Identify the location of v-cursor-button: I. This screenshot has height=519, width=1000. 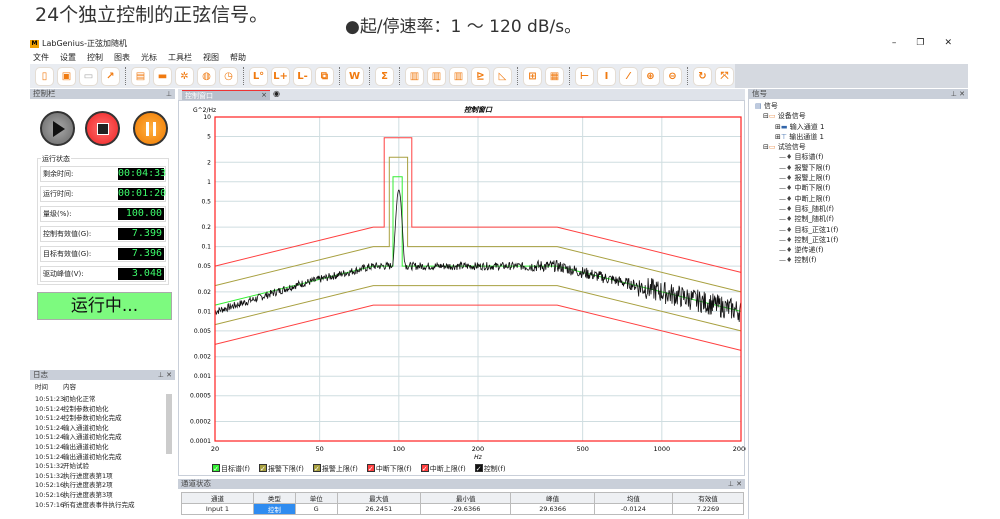
(606, 76).